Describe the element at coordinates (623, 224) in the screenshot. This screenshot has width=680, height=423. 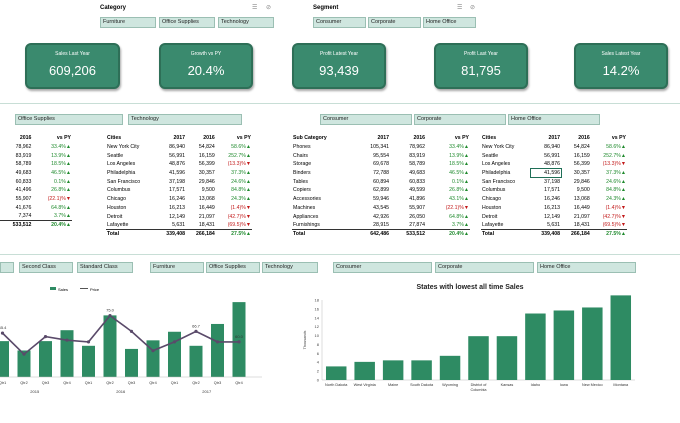
I see `trend-down-icon: ▼` at that location.